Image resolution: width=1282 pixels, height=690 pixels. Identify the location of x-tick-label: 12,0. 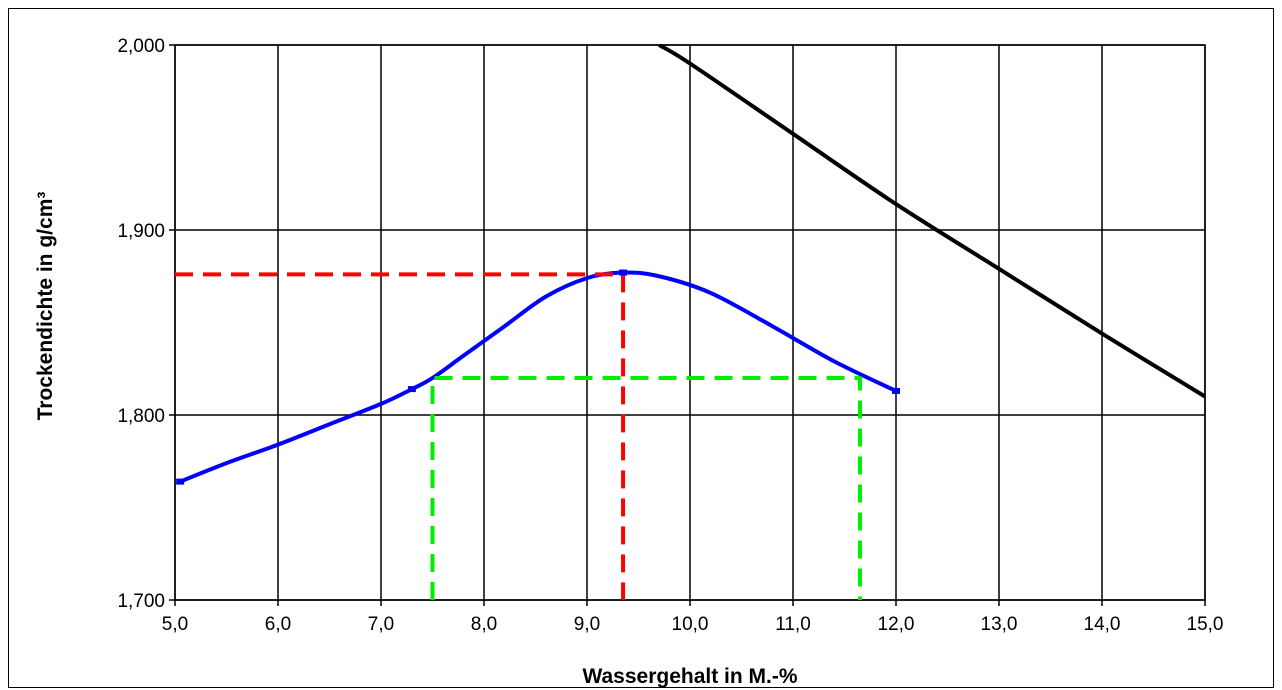
(896, 624).